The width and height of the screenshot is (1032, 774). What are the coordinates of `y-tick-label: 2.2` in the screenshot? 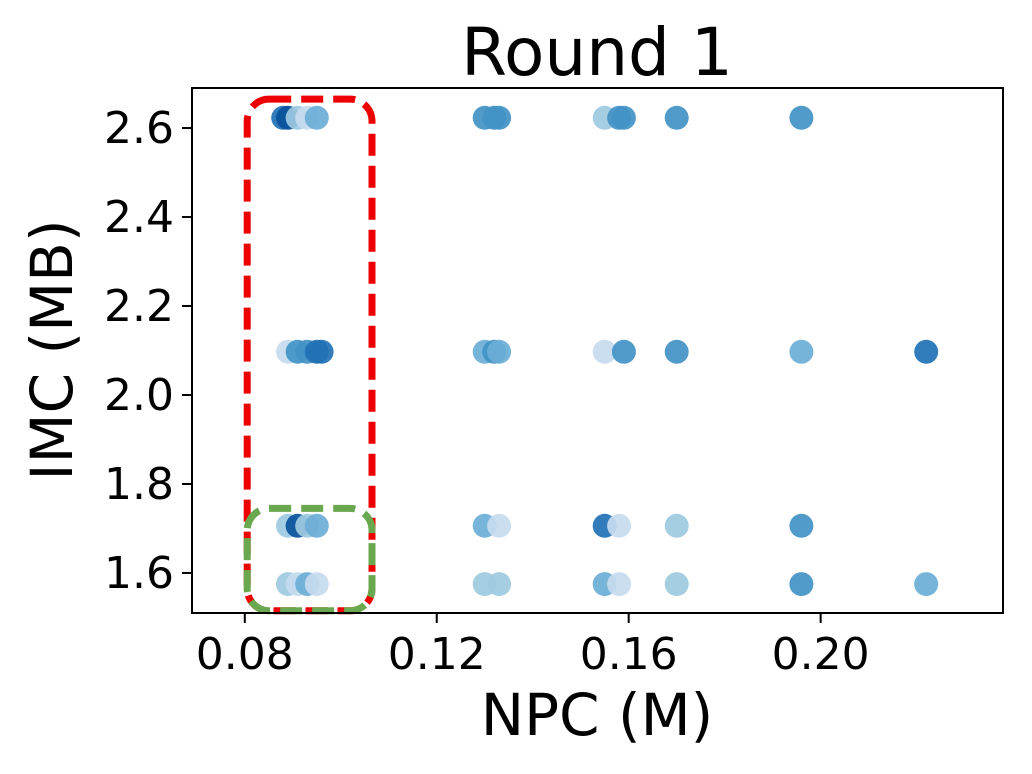 It's located at (139, 306).